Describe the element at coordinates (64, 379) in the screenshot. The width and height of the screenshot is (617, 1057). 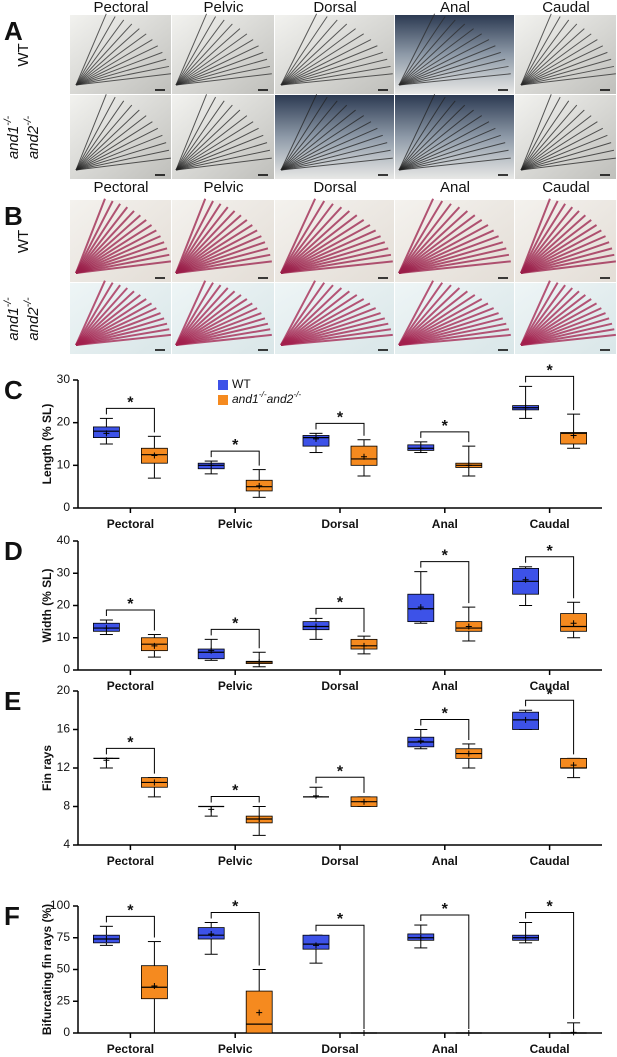
I see `y-tick-label: 30` at that location.